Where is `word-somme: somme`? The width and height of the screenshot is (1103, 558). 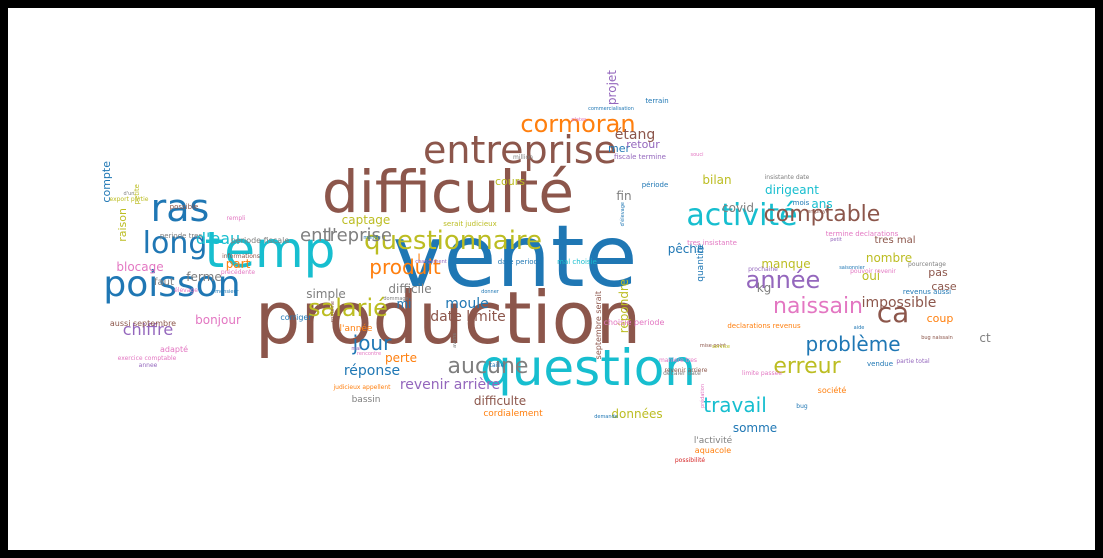 word-somme: somme is located at coordinates (755, 428).